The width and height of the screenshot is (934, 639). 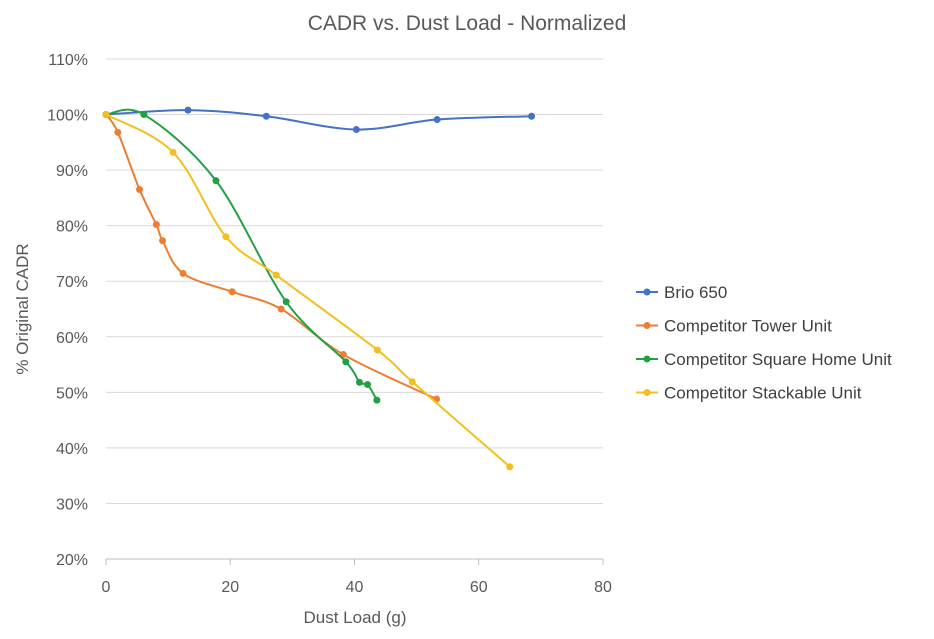 I want to click on legend-item-competitor-square-home-unit: Competitor Square Home Unit, so click(x=764, y=359).